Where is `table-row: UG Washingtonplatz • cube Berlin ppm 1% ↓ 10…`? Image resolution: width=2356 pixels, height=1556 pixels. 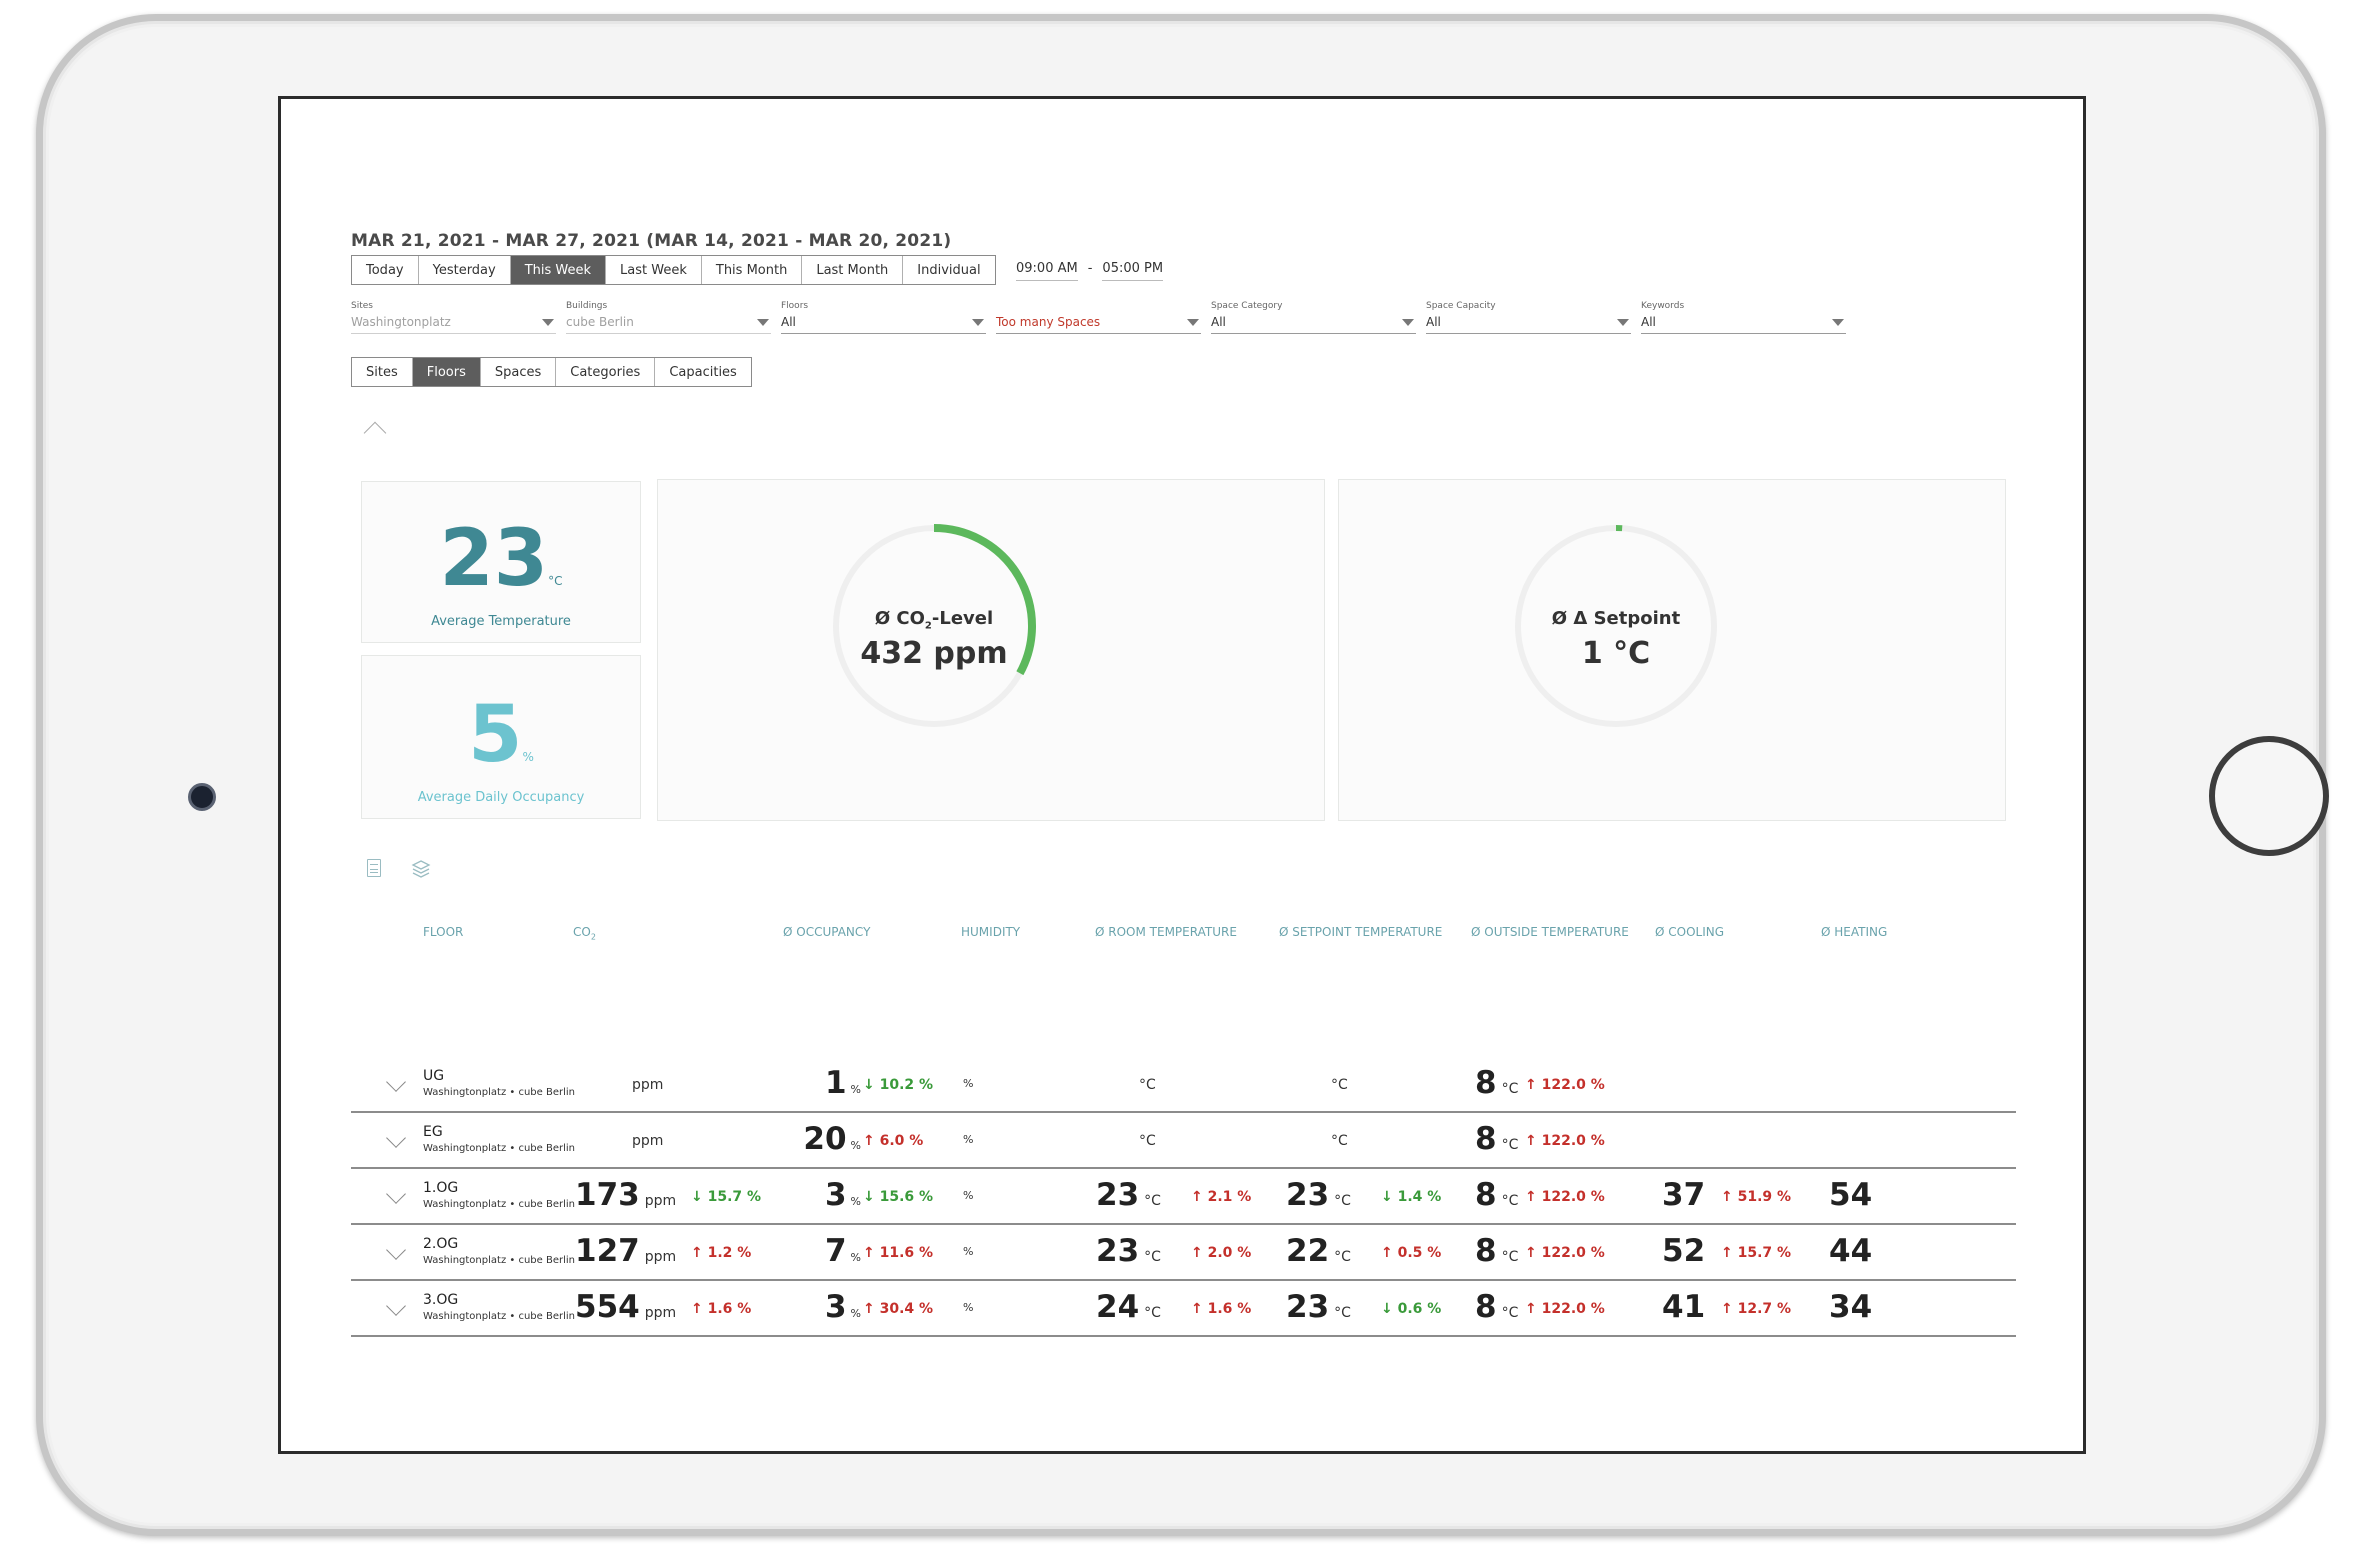 table-row: UG Washingtonplatz • cube Berlin ppm 1% ↓ 10… is located at coordinates (1183, 1085).